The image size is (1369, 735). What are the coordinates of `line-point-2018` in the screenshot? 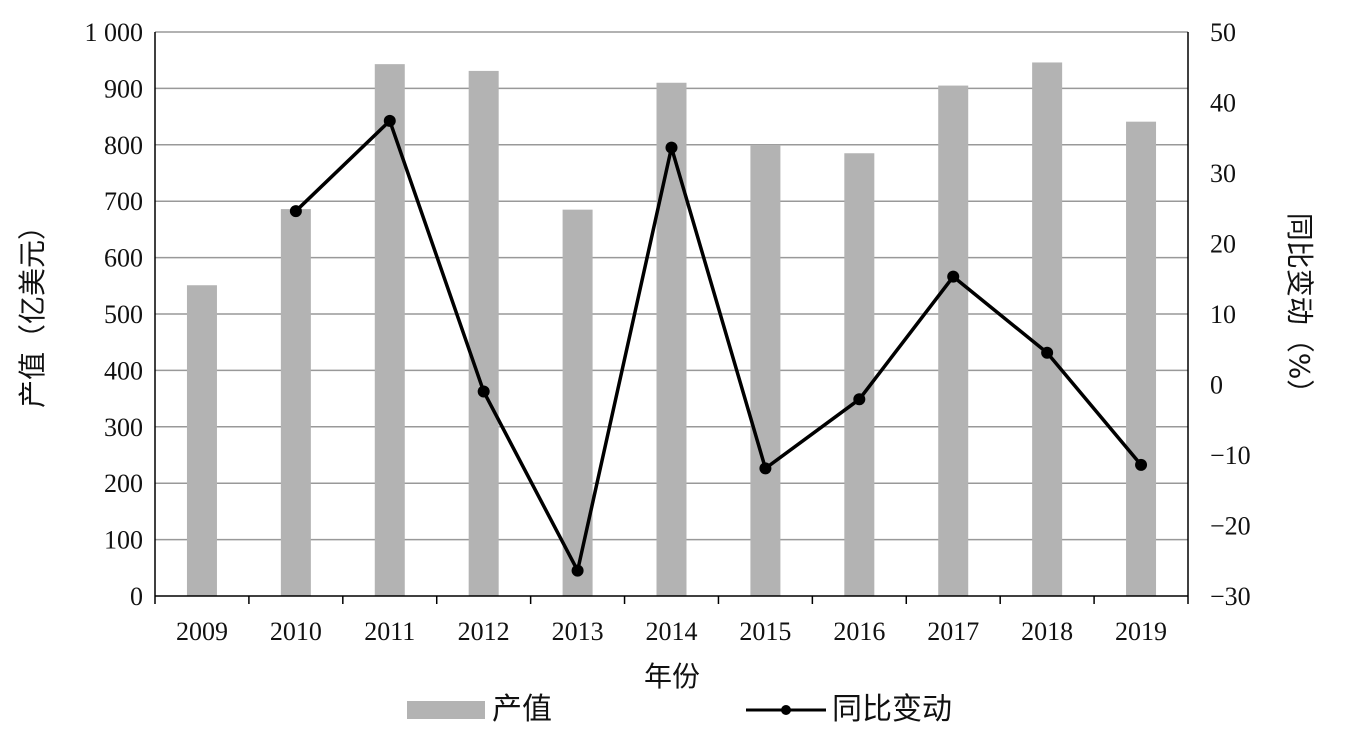 It's located at (1047, 352).